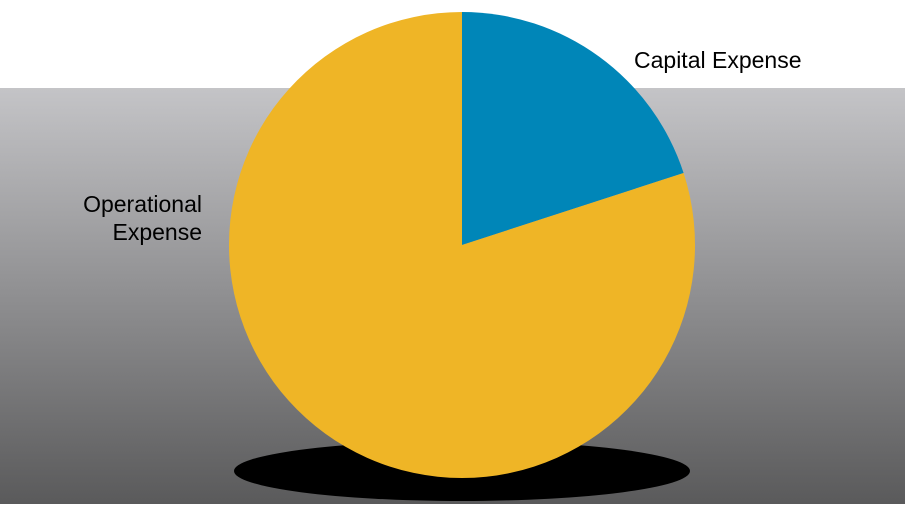 The image size is (905, 509). Describe the element at coordinates (718, 60) in the screenshot. I see `slice-label-capital-expense: Capital Expense` at that location.